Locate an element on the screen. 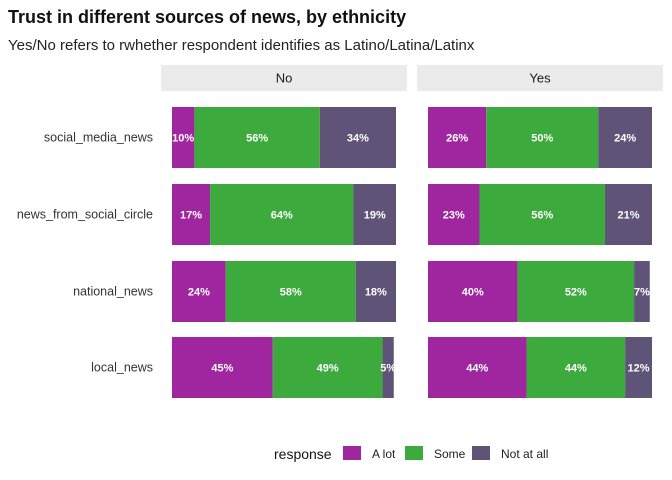 The width and height of the screenshot is (672, 480). data-label: 49% is located at coordinates (328, 369).